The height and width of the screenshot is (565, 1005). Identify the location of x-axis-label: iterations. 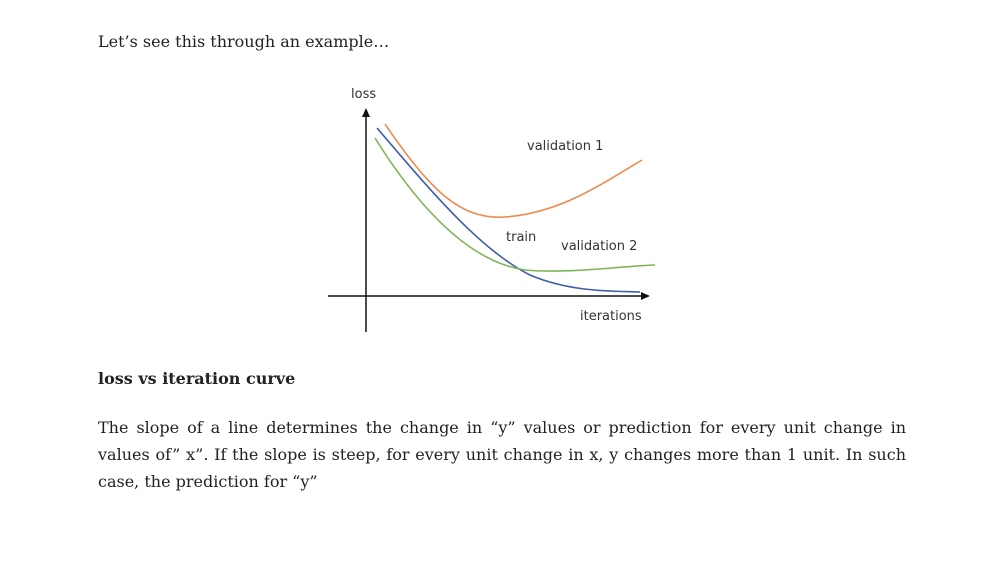
(611, 316).